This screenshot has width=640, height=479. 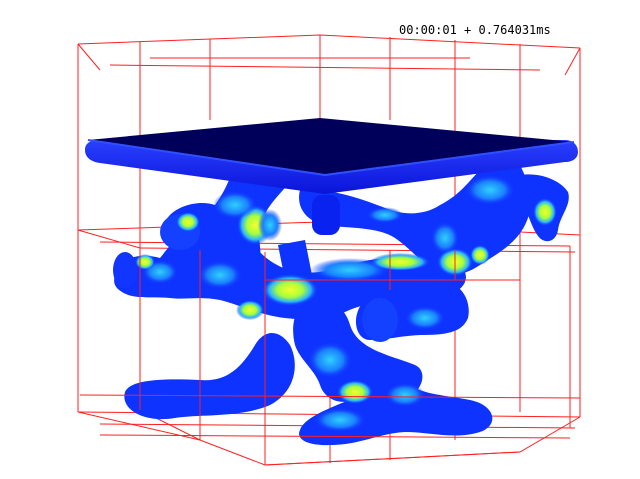 I want to click on compression-plate, so click(x=331, y=156).